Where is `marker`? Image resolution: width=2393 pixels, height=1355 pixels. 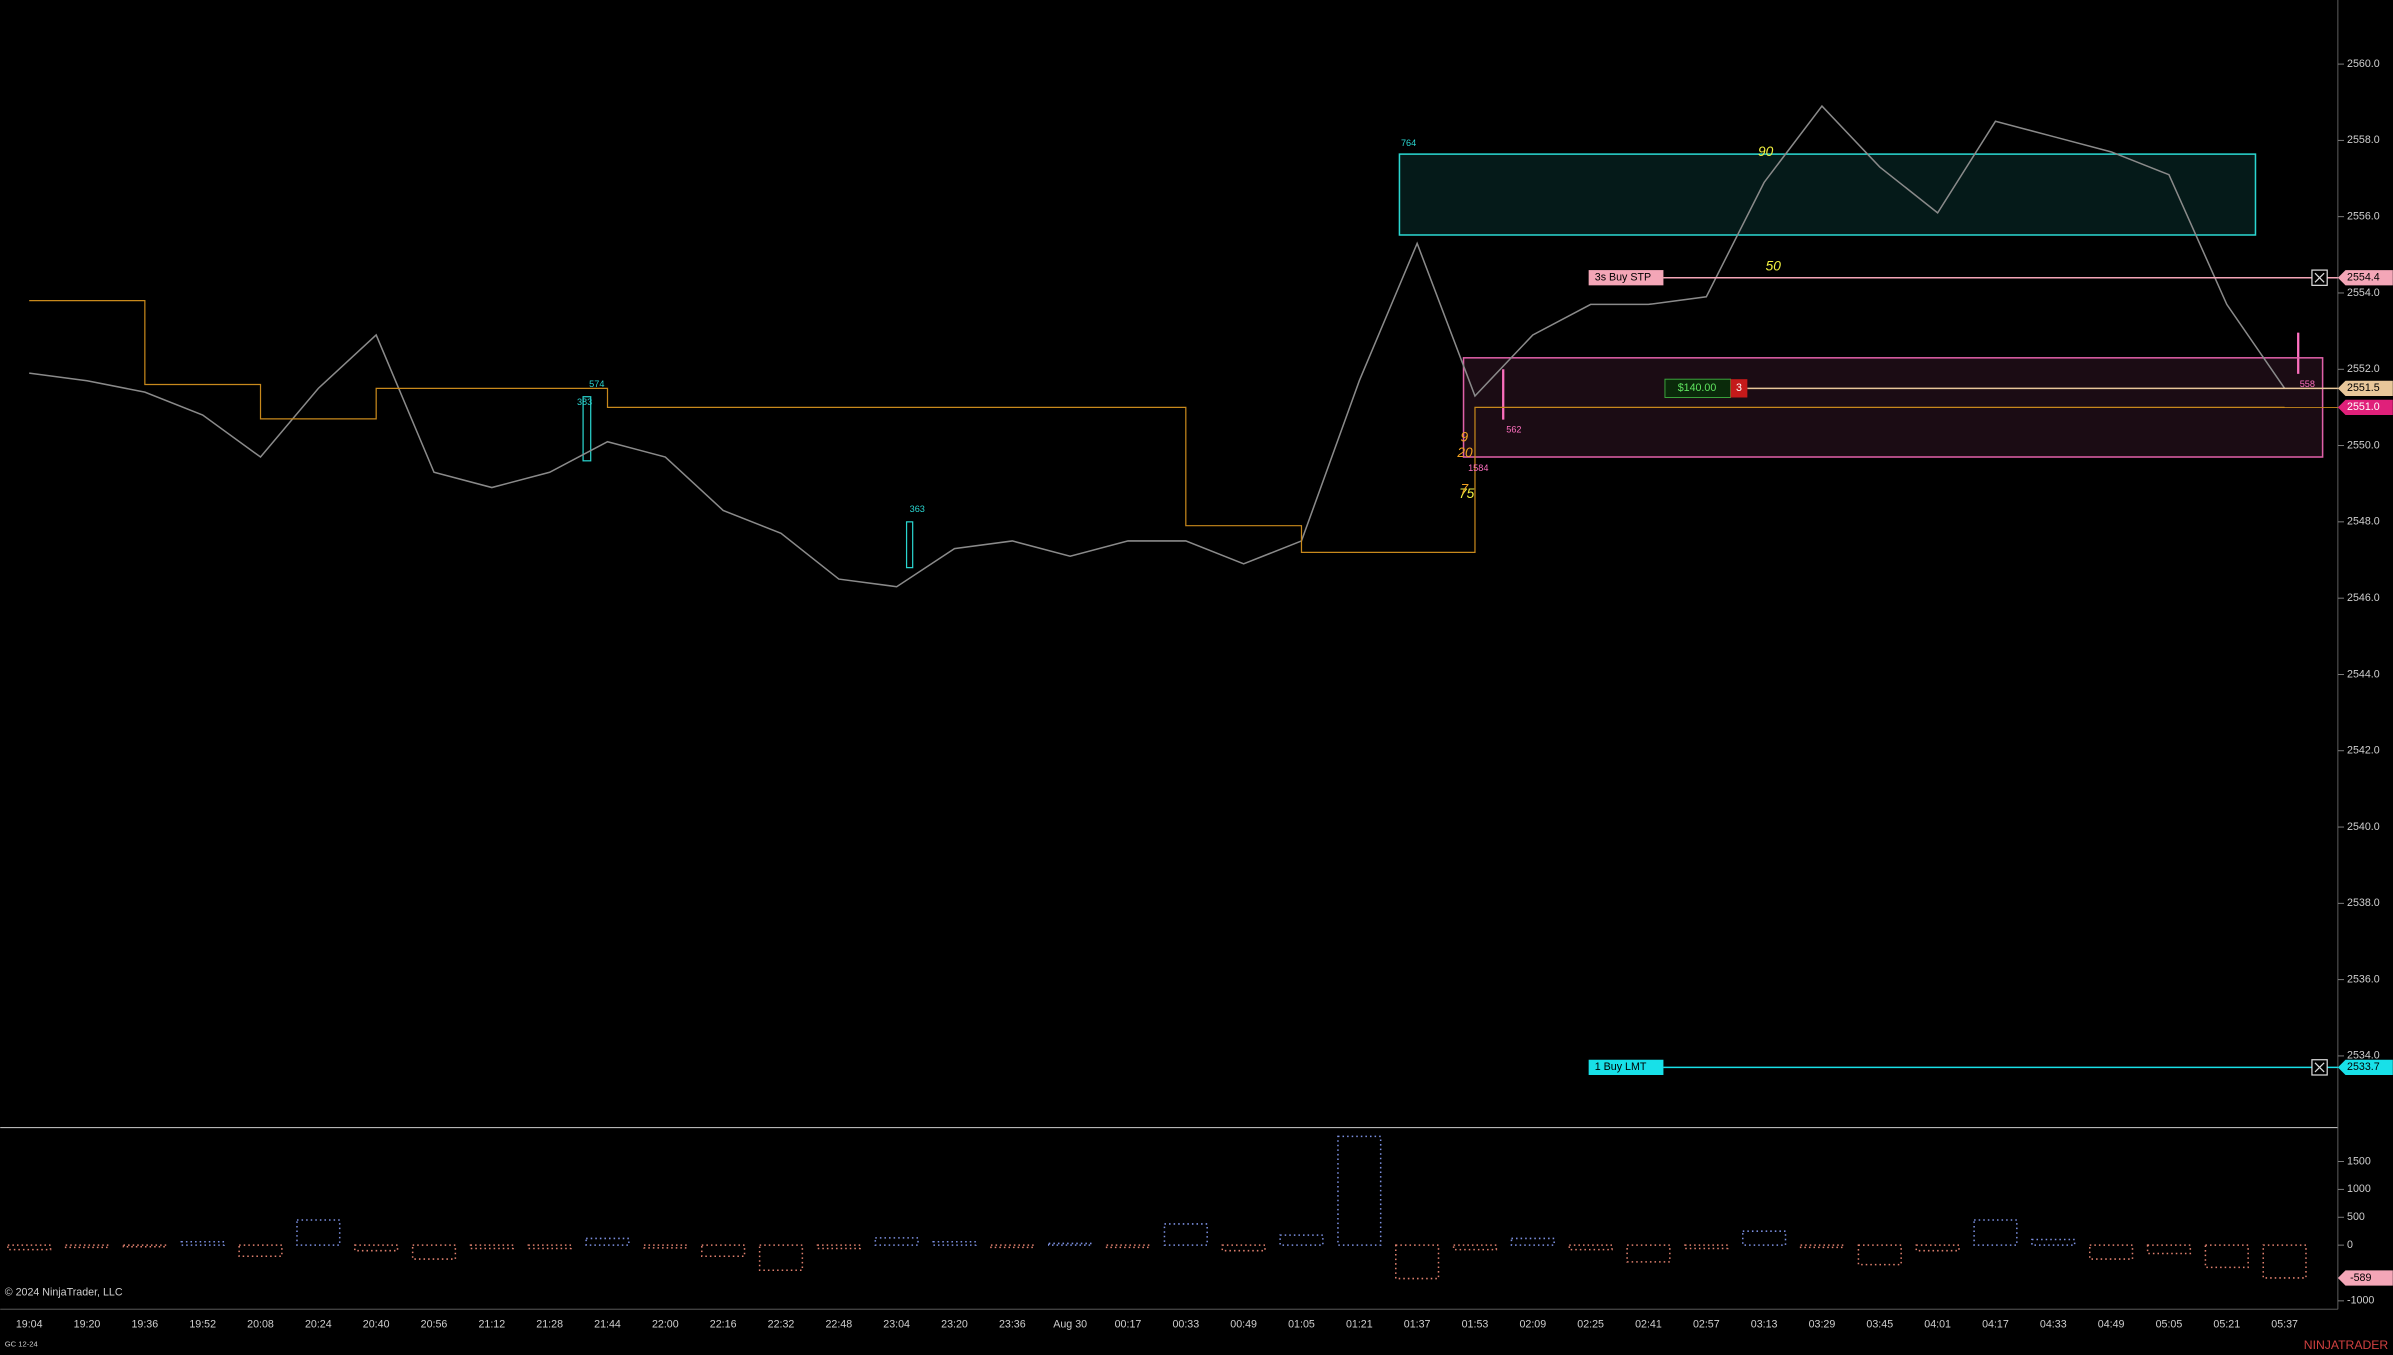 marker is located at coordinates (909, 545).